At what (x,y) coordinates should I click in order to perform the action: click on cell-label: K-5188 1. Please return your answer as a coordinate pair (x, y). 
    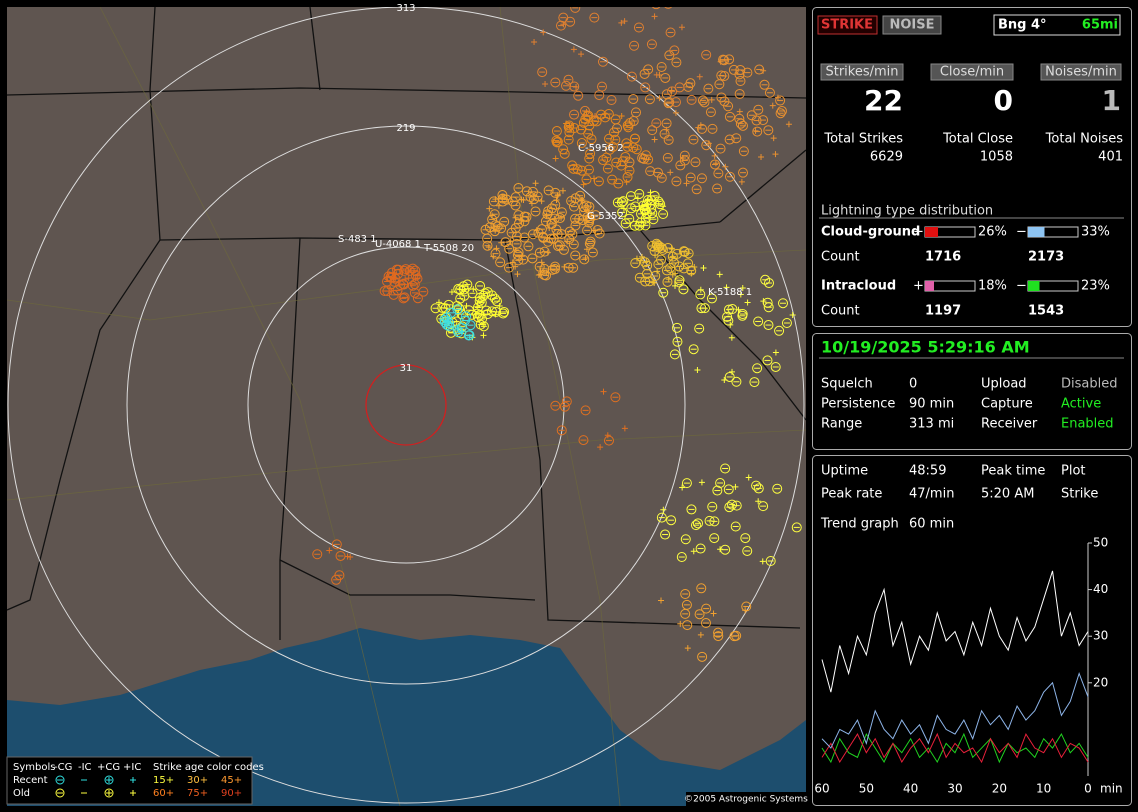
    Looking at the image, I should click on (730, 292).